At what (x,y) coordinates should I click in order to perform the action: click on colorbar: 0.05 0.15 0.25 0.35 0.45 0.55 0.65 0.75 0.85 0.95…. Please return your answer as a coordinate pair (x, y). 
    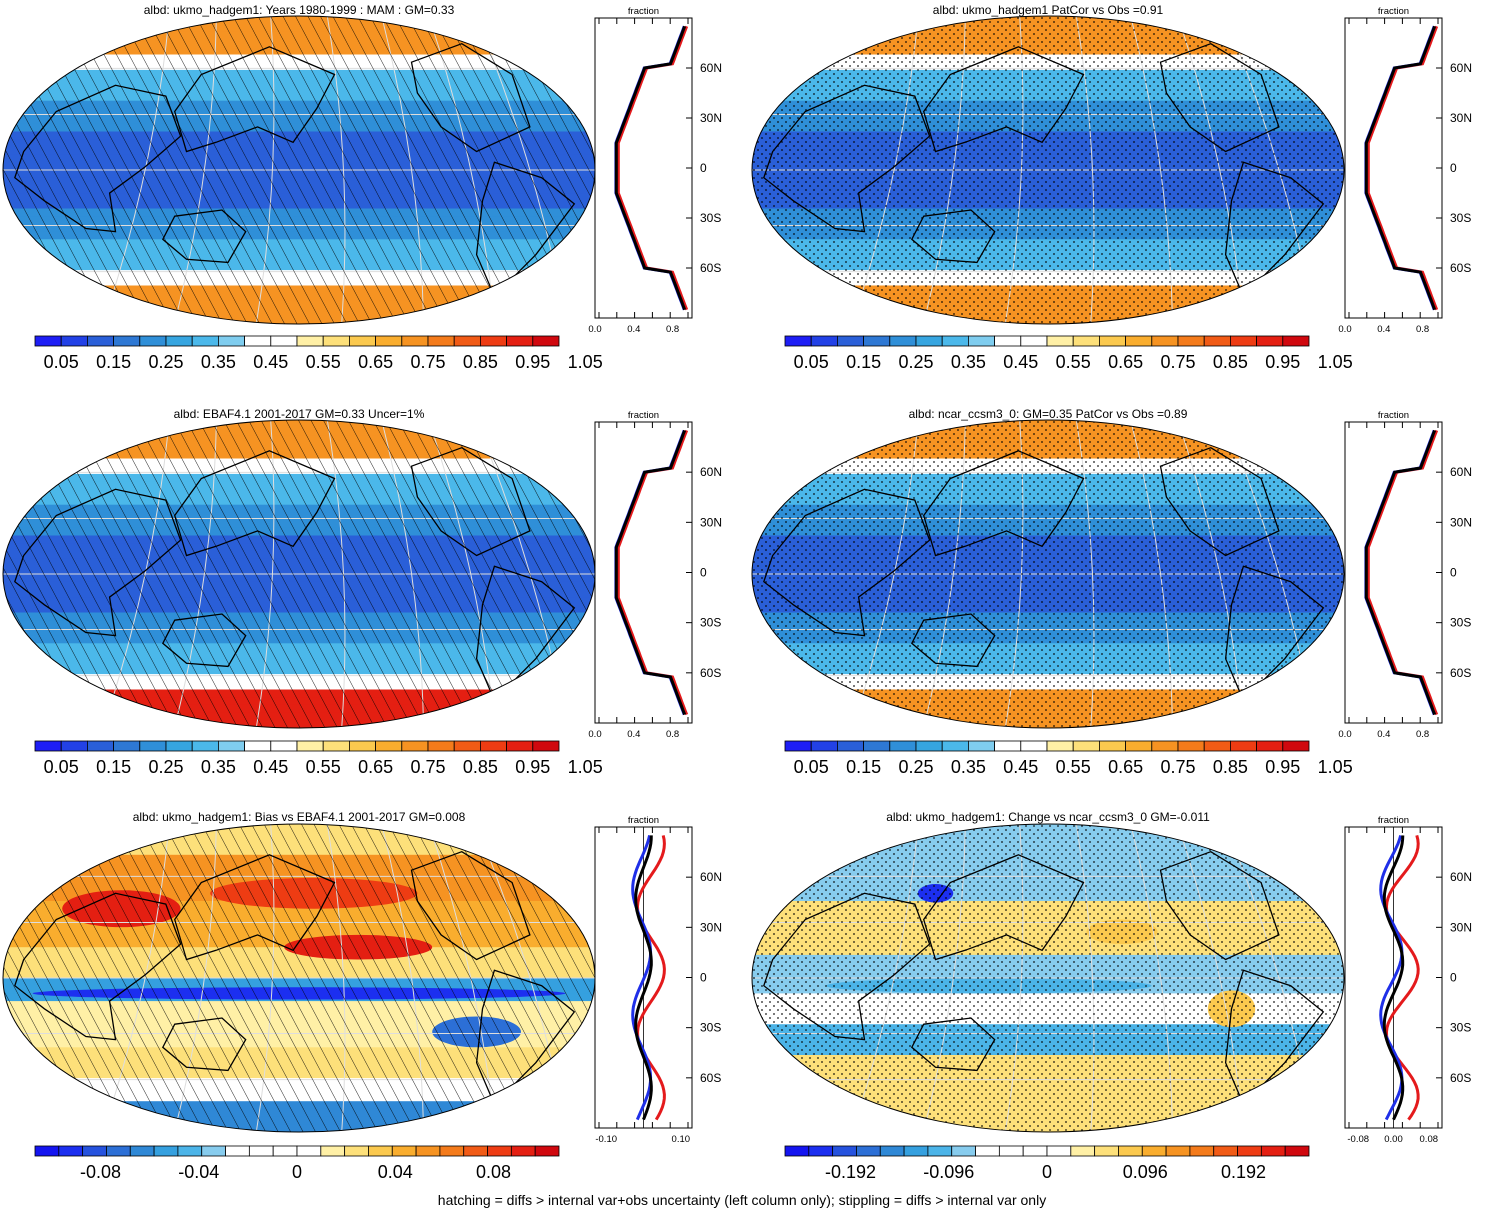
    Looking at the image, I should click on (1068, 353).